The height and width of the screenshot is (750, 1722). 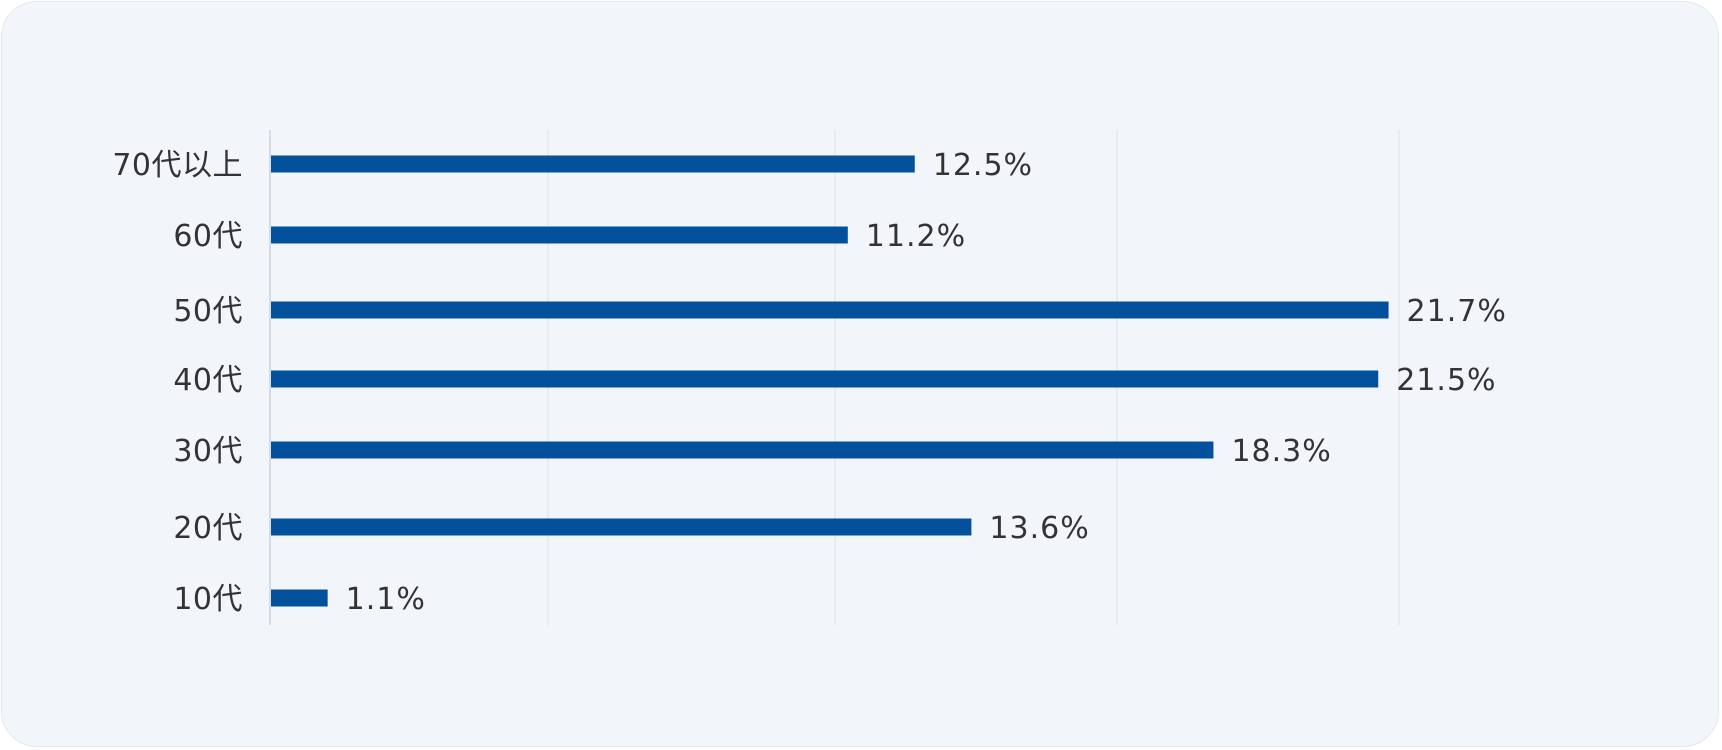 What do you see at coordinates (1281, 451) in the screenshot?
I see `value-label: 18.3%` at bounding box center [1281, 451].